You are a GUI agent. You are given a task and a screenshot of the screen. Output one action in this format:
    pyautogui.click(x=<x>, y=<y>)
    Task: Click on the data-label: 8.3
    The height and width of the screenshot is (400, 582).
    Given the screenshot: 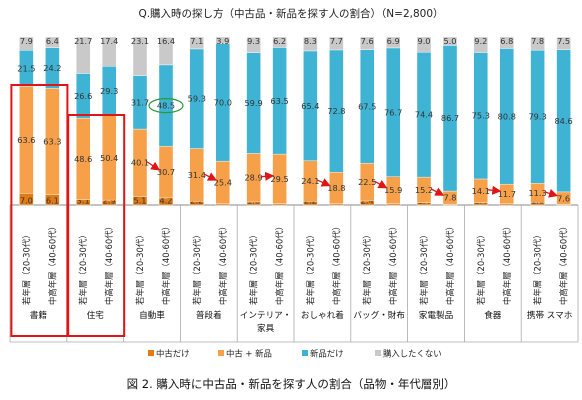 What is the action you would take?
    pyautogui.click(x=310, y=41)
    